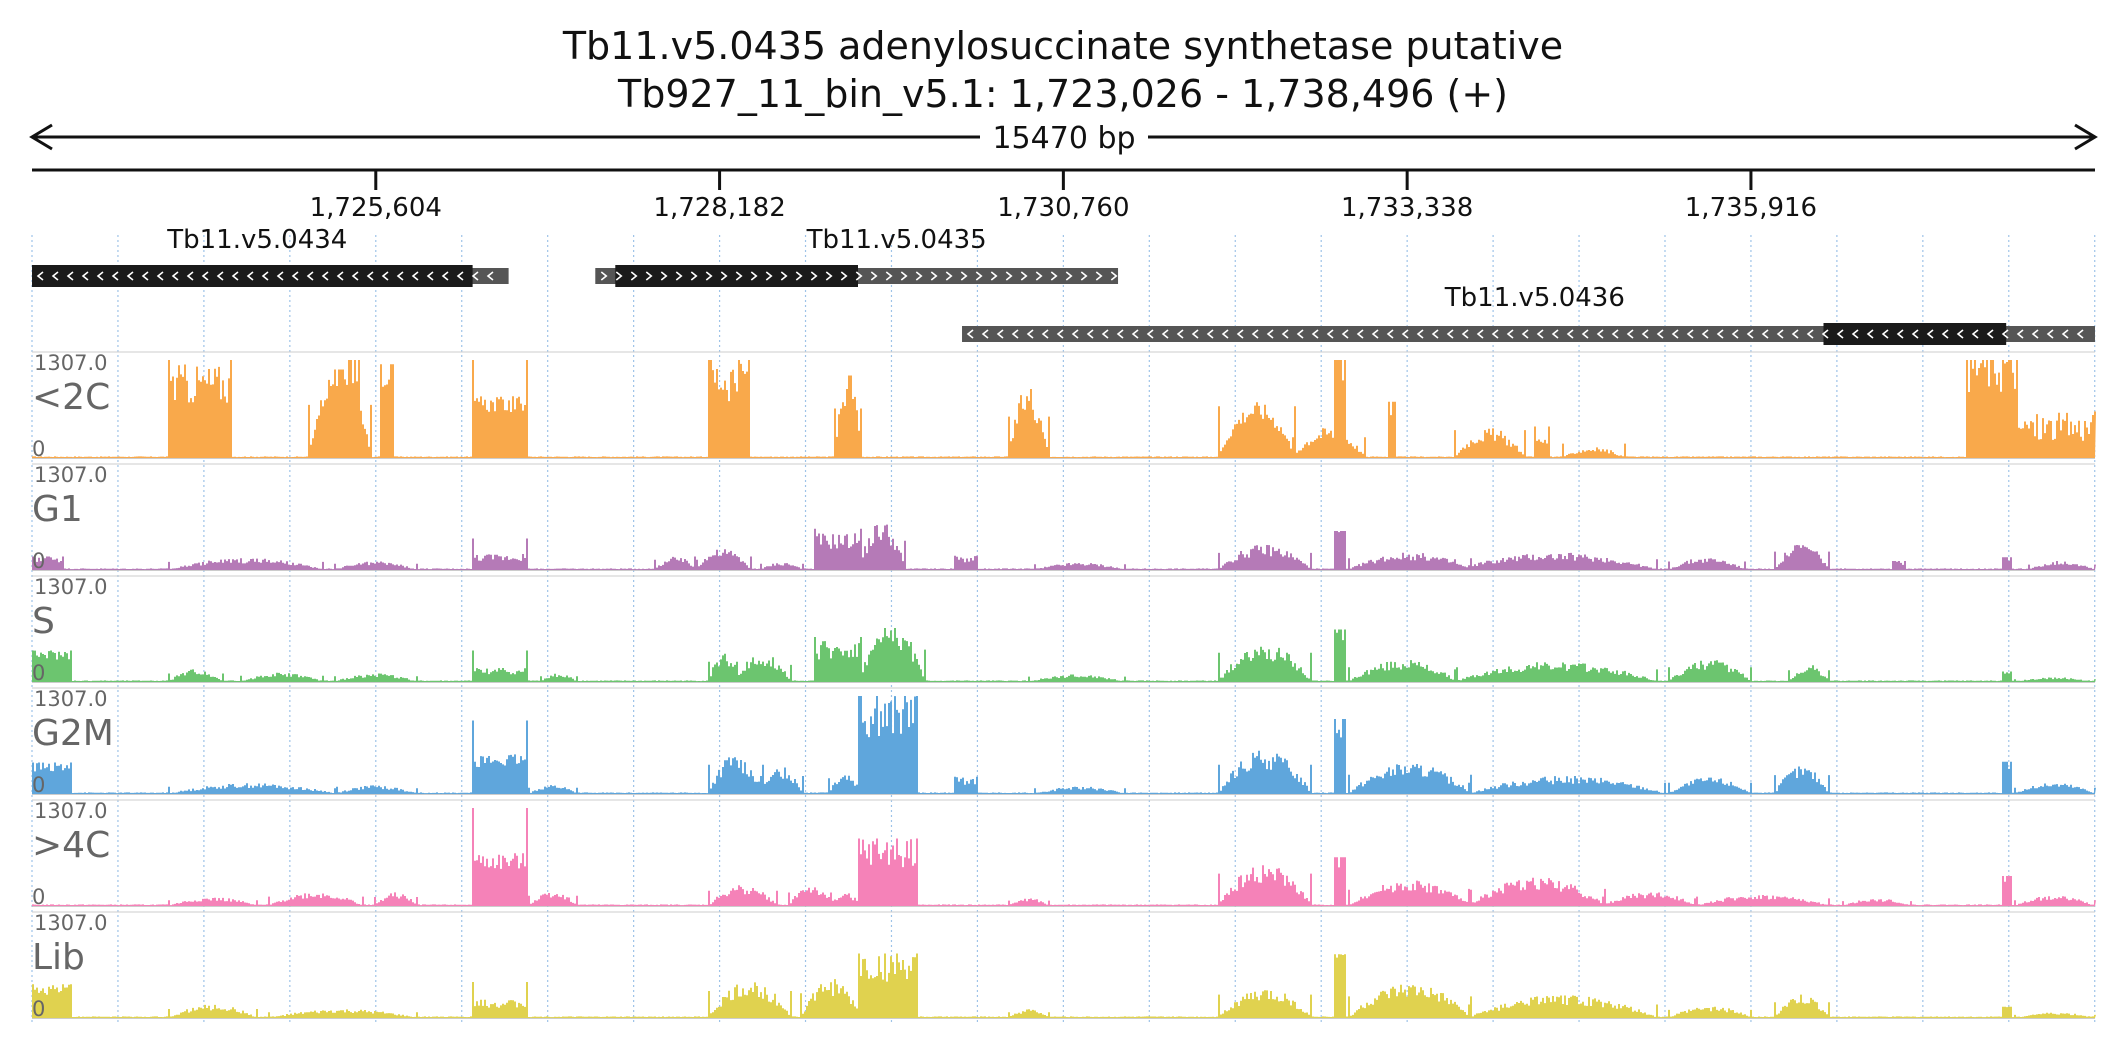  I want to click on gene-model: Tb11.v5.0434, so click(270, 256).